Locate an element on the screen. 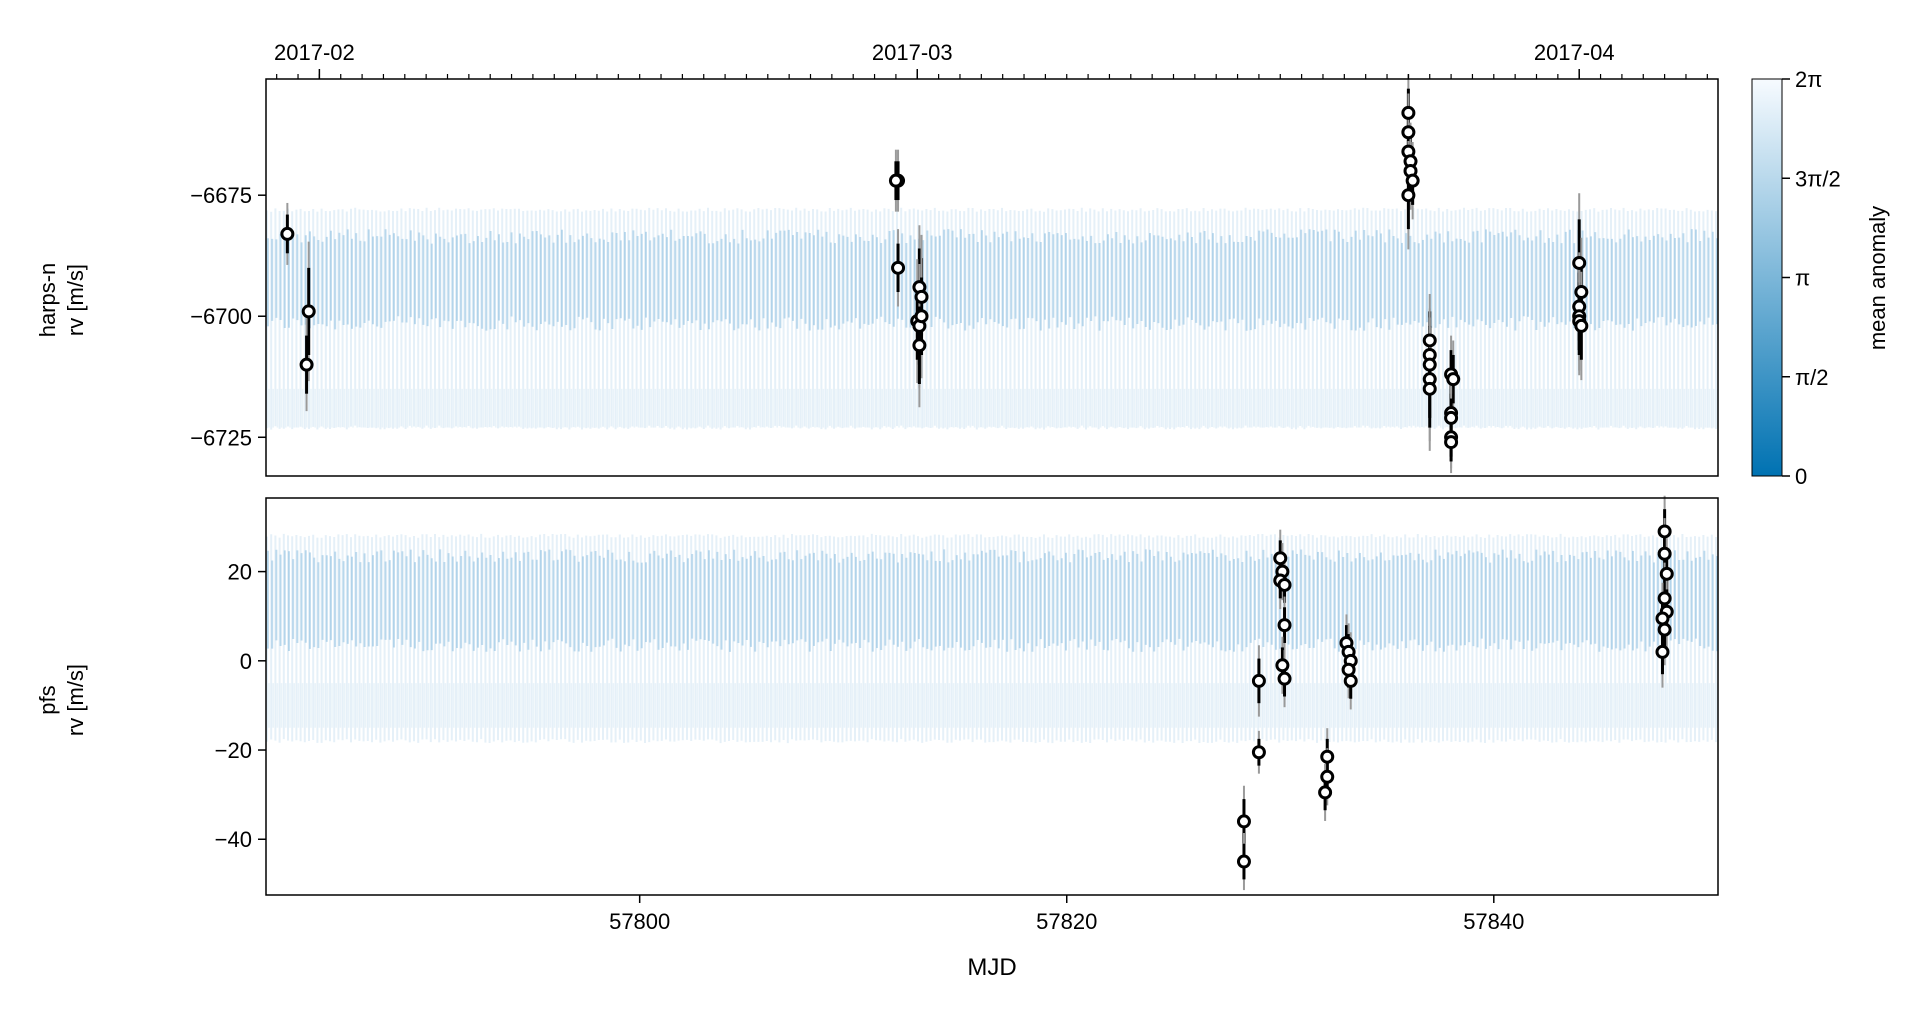  top-date-label: 2017-03 is located at coordinates (912, 52).